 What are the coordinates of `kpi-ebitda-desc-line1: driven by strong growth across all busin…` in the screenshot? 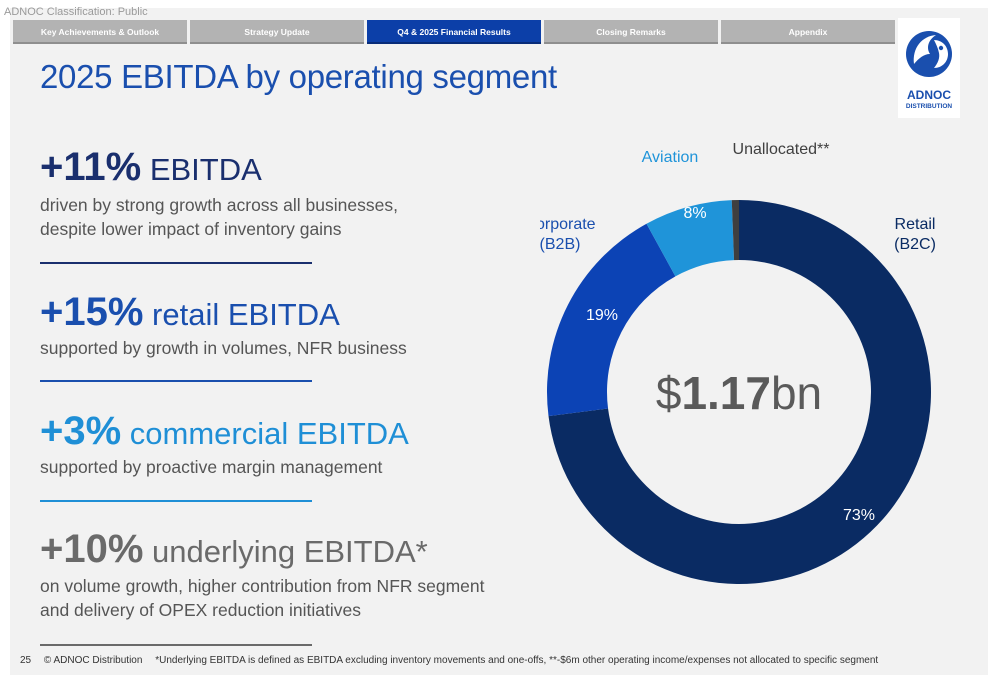 It's located at (219, 205).